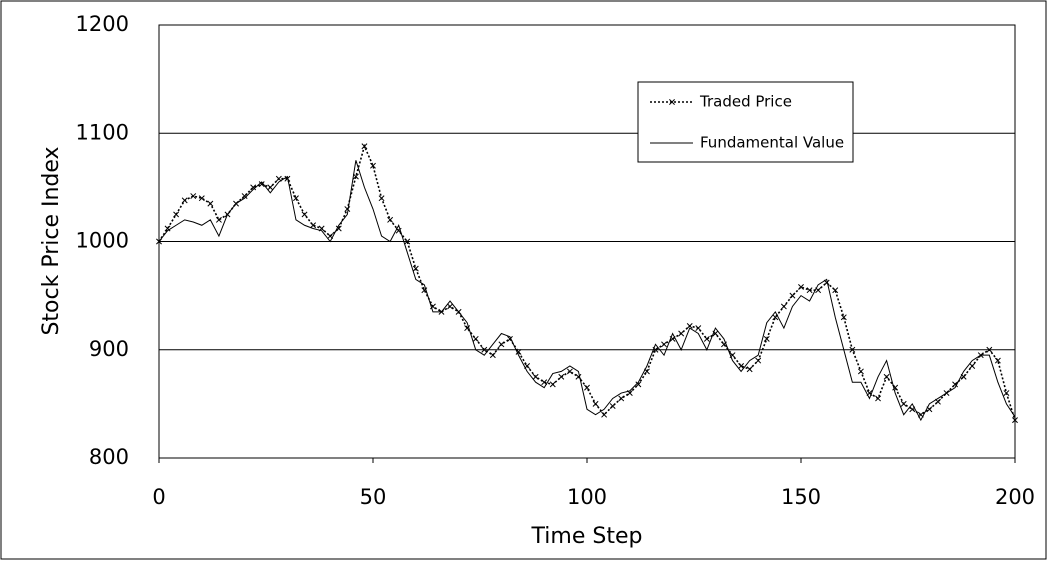  I want to click on legend: Traded Price Fundamental Value, so click(745, 122).